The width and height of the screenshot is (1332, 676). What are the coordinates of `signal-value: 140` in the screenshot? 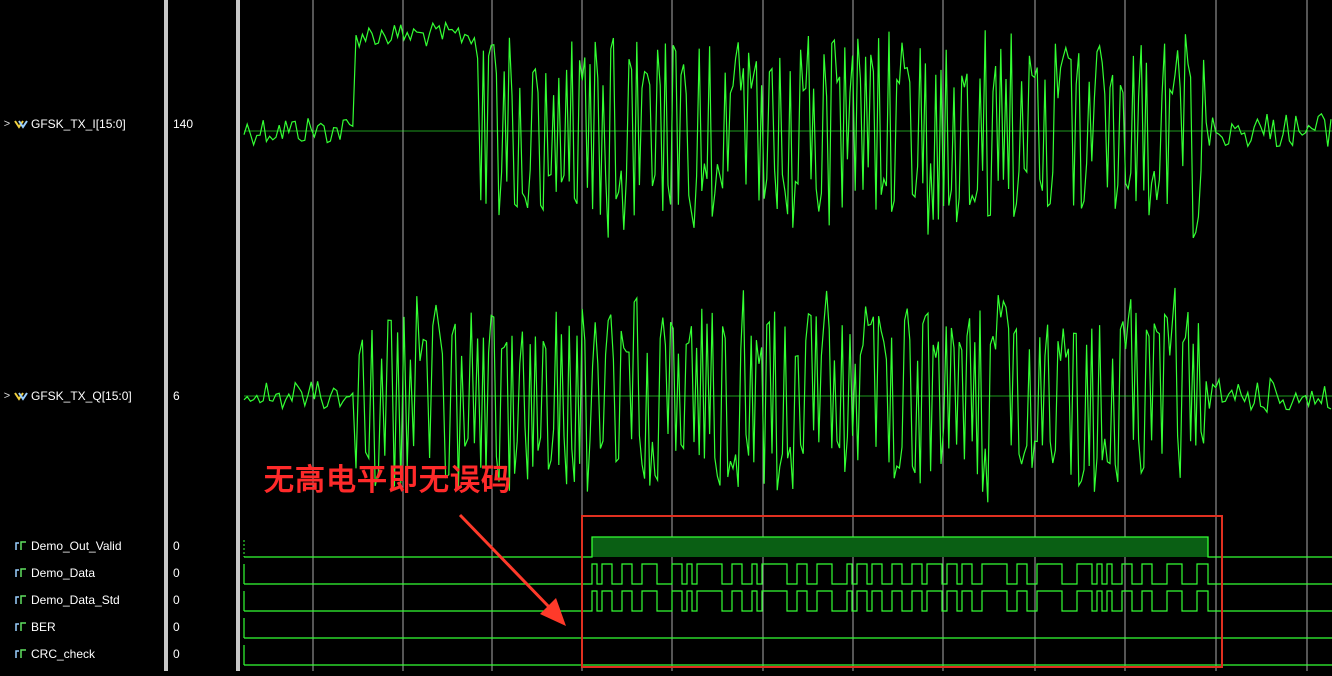 It's located at (183, 124).